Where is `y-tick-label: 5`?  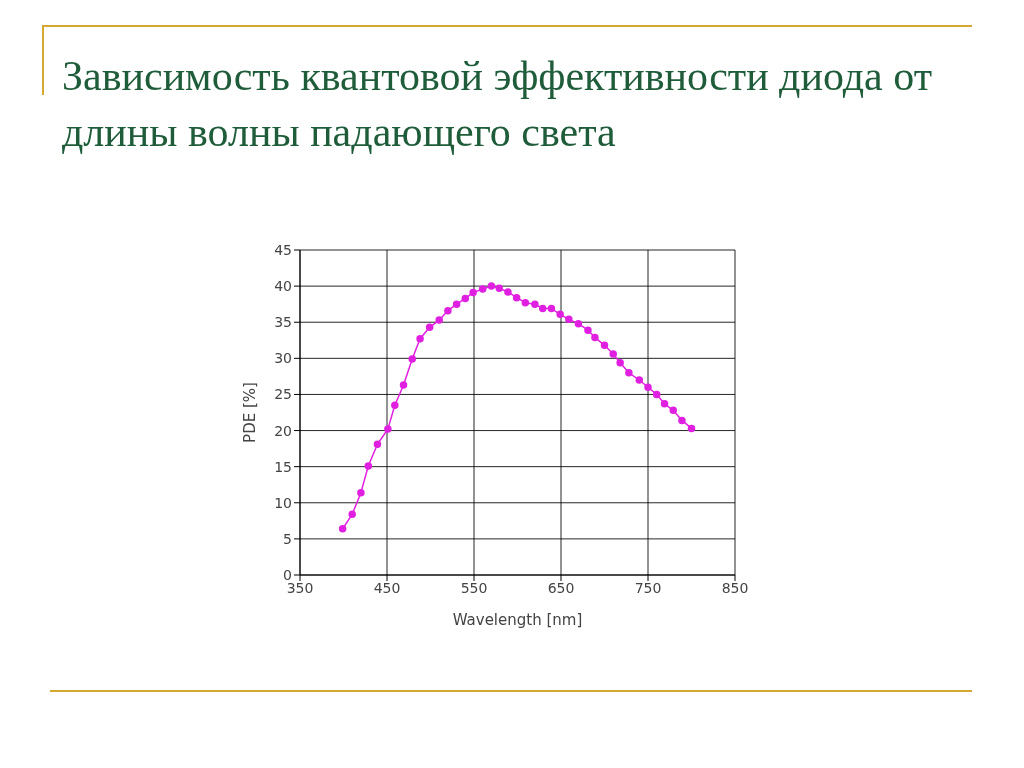
y-tick-label: 5 is located at coordinates (287, 538).